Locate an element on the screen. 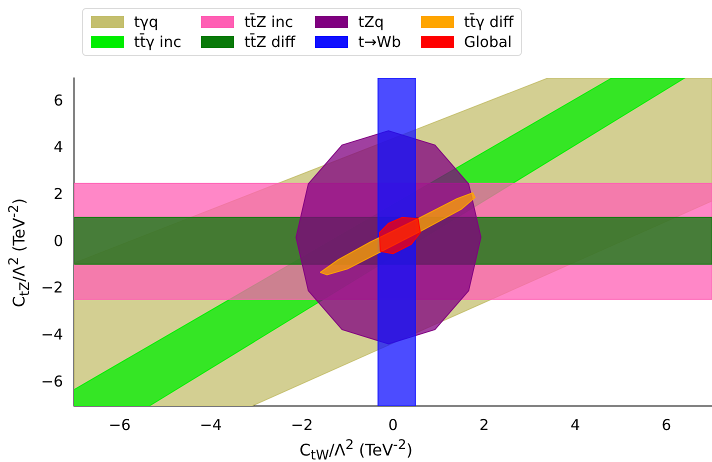 The height and width of the screenshot is (462, 712). x-tick-label: −2 is located at coordinates (301, 425).